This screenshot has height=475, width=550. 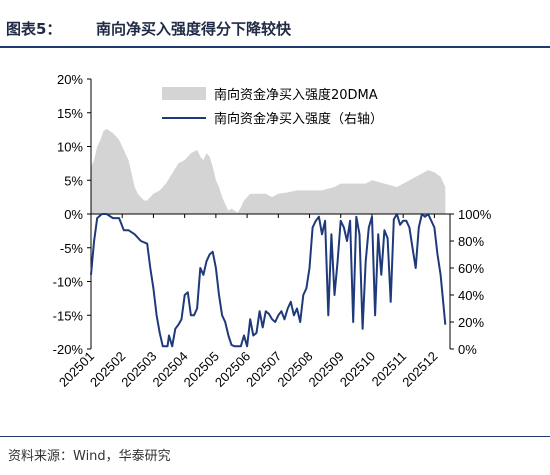 I want to click on legend-label-area: 南向资金净买入强度20DMA, so click(x=296, y=95).